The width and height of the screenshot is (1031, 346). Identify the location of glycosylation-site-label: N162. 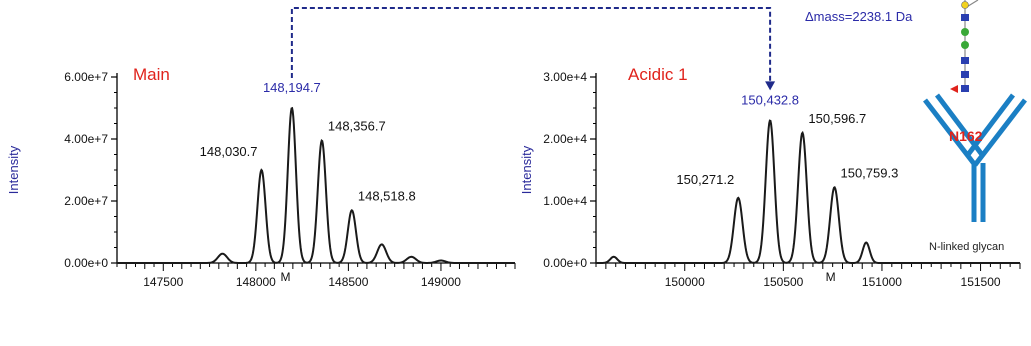
(966, 136).